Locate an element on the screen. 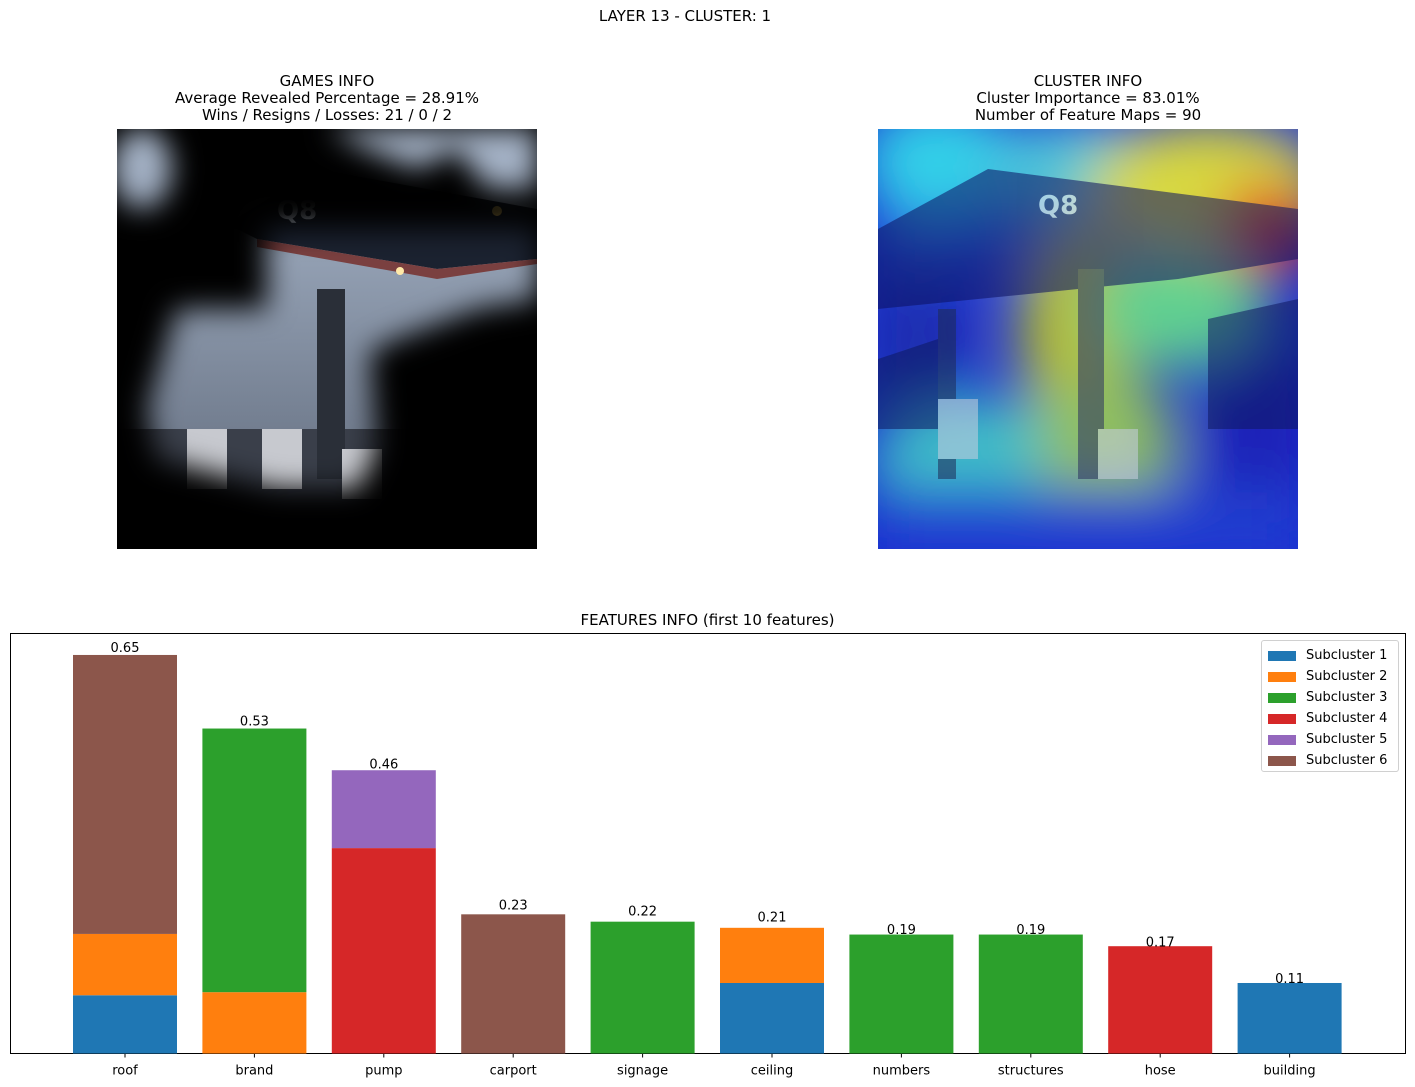 Image resolution: width=1415 pixels, height=1087 pixels. x-tick-label-structures: structures is located at coordinates (1031, 1071).